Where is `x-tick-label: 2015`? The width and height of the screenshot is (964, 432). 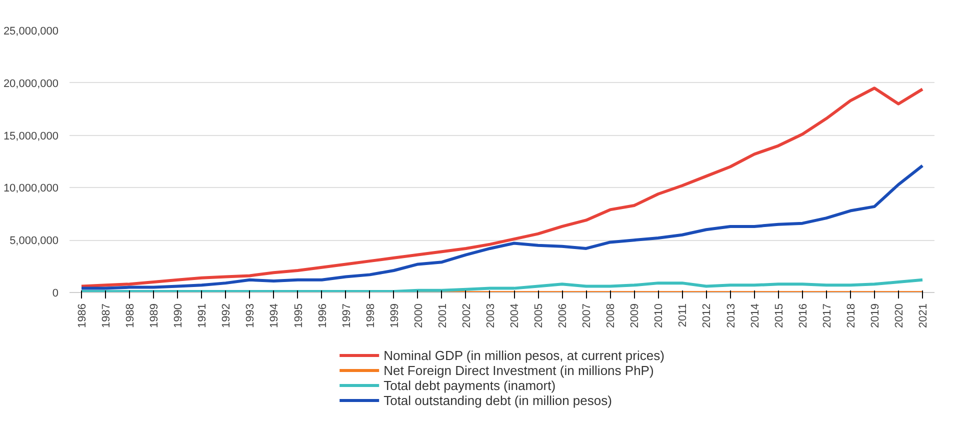 x-tick-label: 2015 is located at coordinates (779, 315).